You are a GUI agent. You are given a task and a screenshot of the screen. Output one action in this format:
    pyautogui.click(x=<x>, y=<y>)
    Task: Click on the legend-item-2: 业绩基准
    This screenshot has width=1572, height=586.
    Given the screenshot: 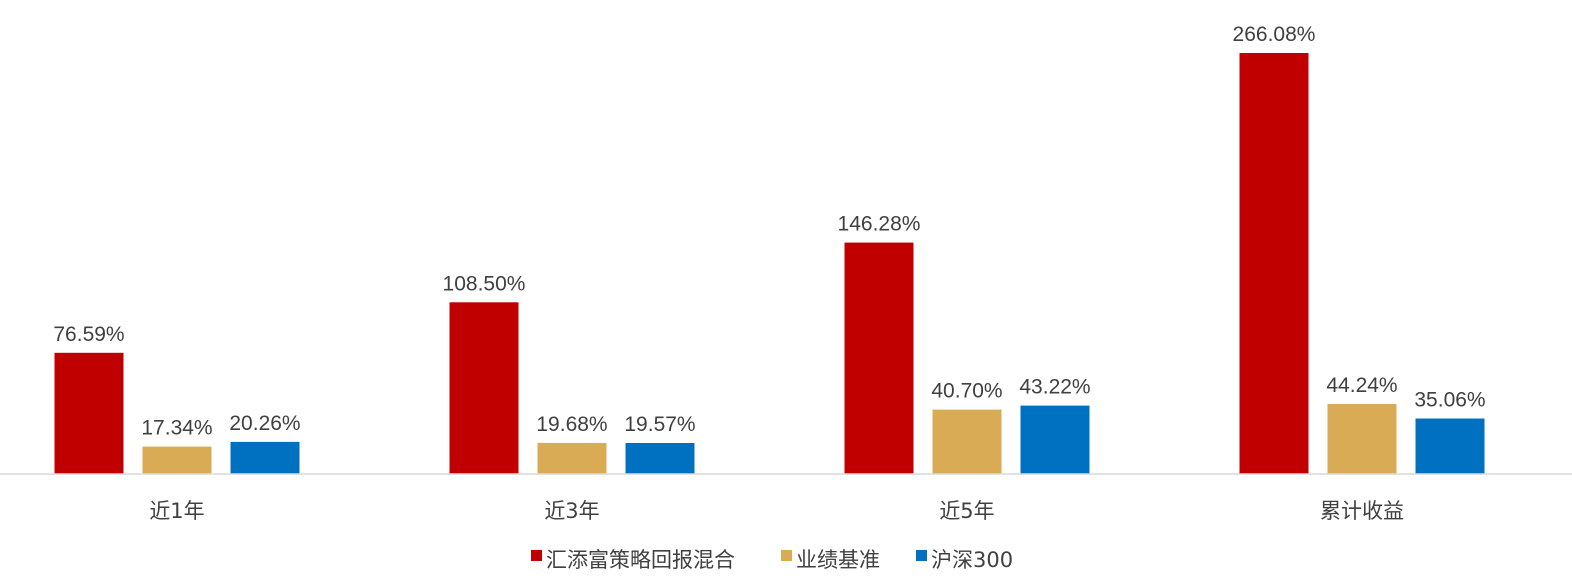 What is the action you would take?
    pyautogui.click(x=830, y=560)
    